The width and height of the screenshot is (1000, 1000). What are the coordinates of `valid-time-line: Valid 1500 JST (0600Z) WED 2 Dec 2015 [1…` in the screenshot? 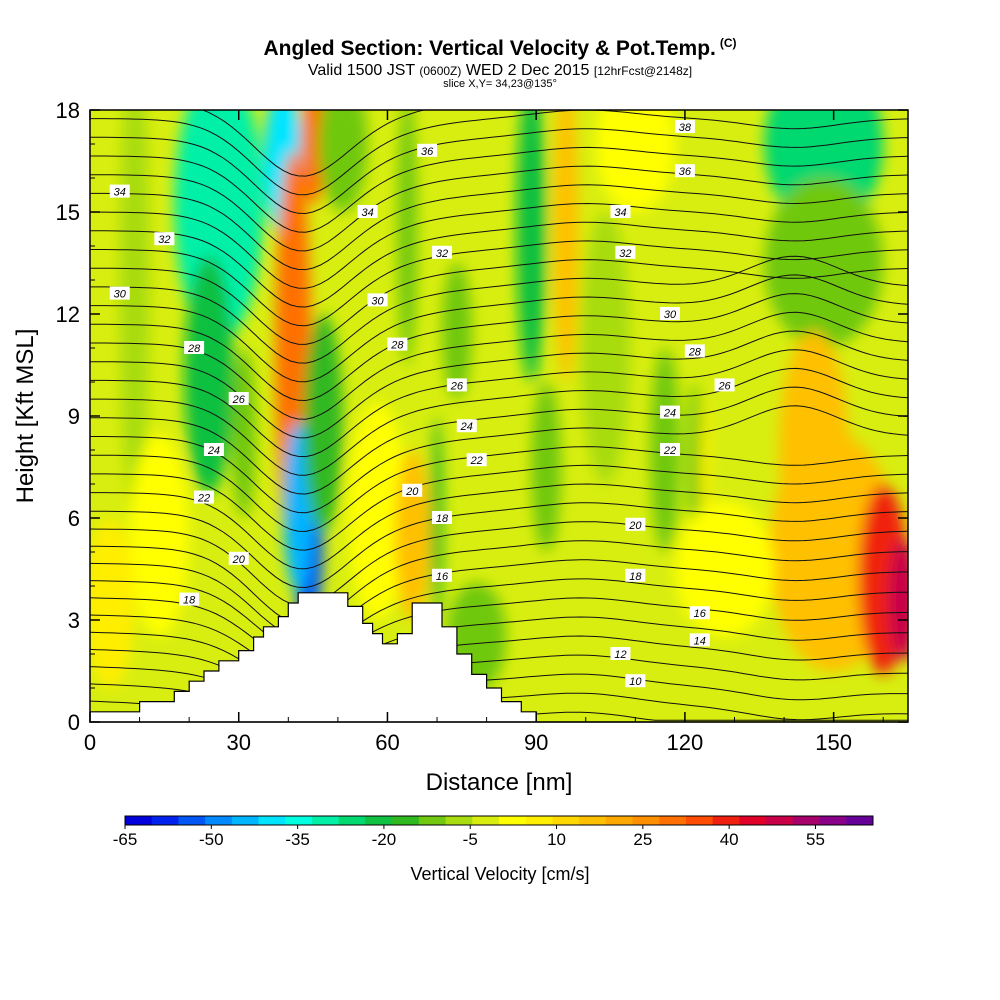 It's located at (500, 70).